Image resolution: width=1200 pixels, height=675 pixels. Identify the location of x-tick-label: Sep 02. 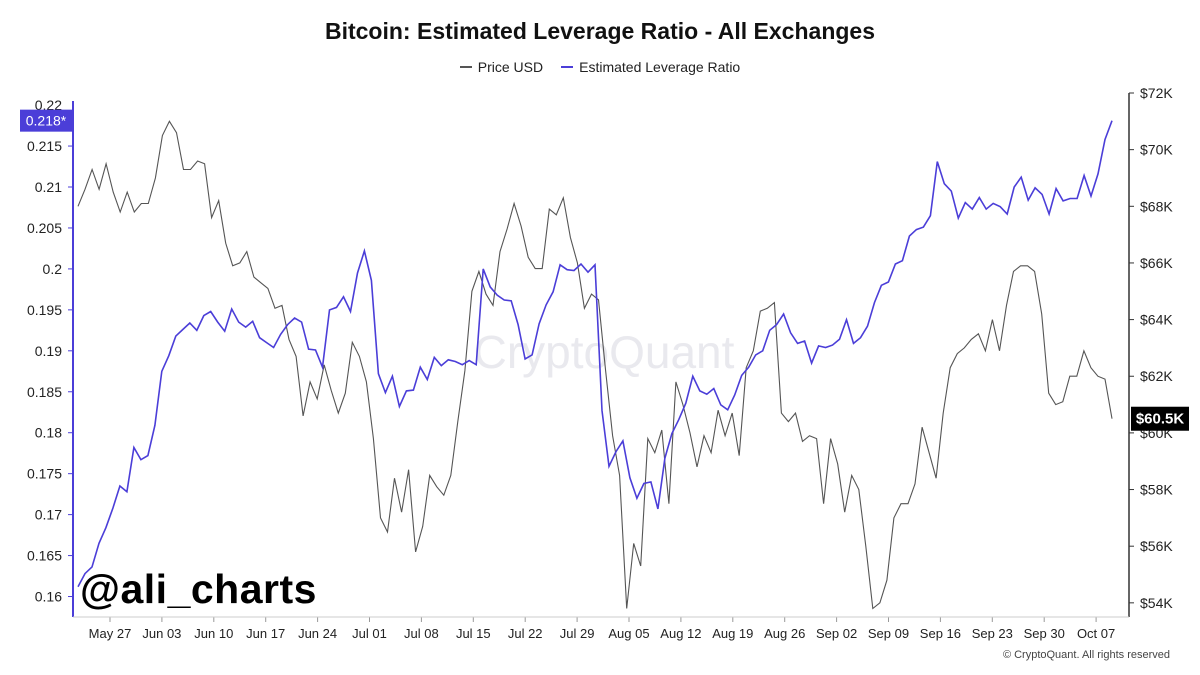
(836, 633).